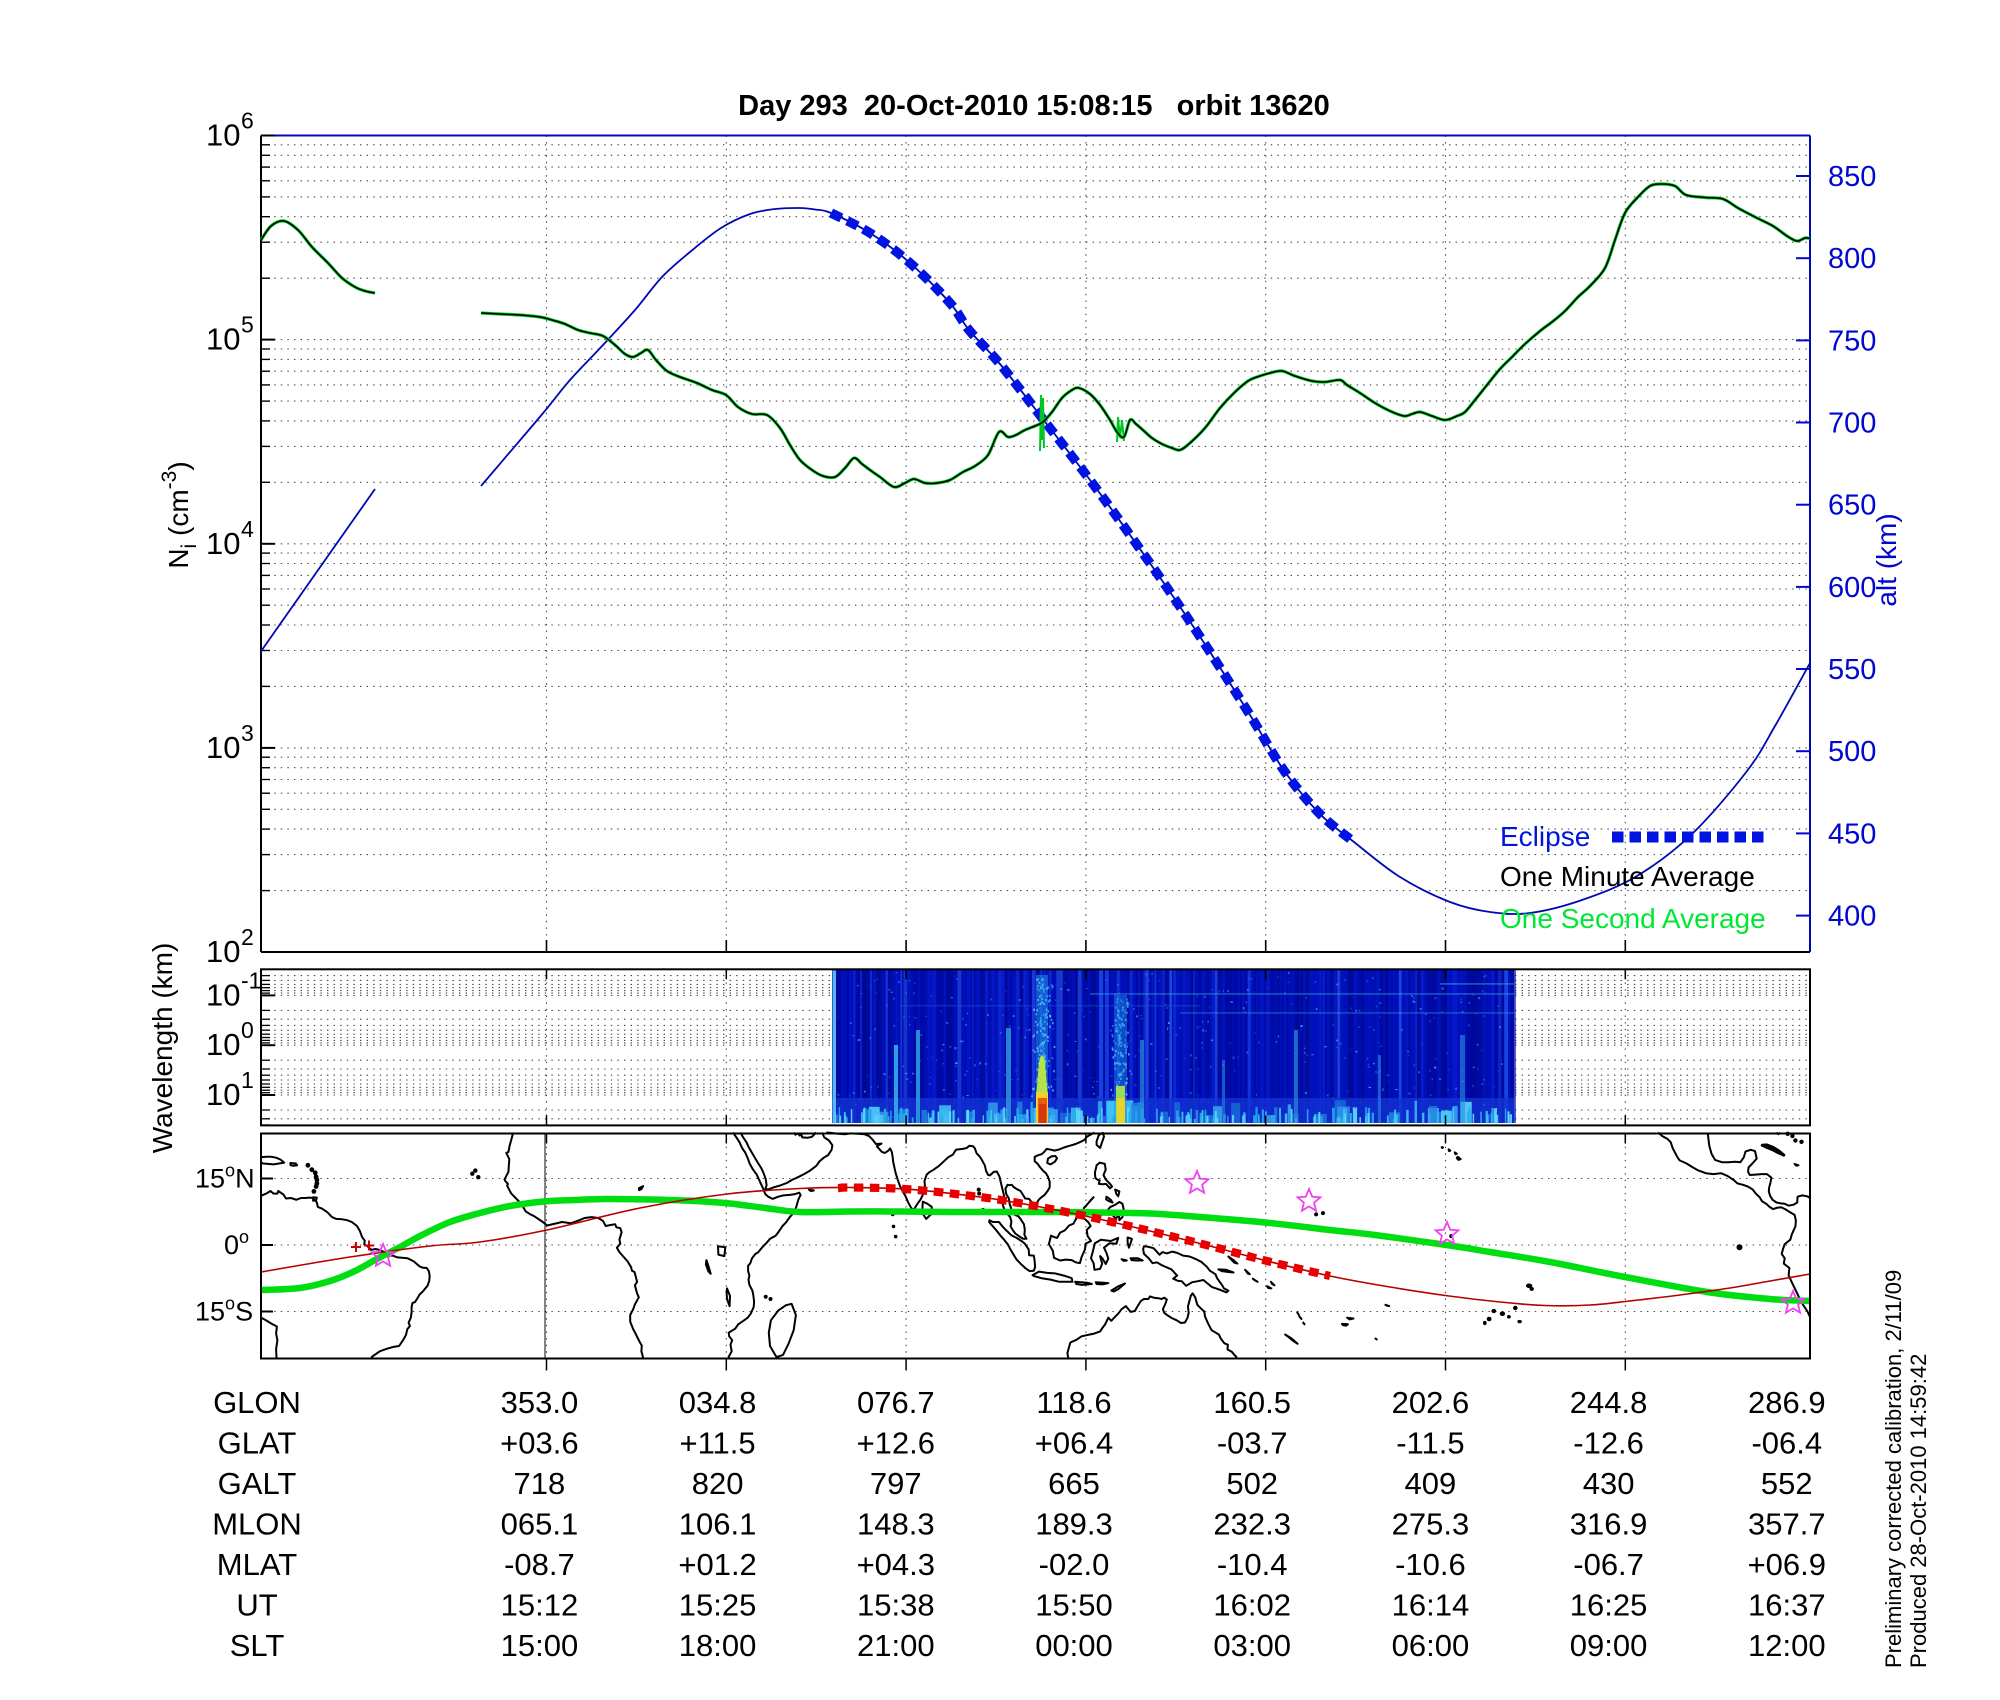 Image resolution: width=2000 pixels, height=1700 pixels. I want to click on svg-text: 353.0, so click(540, 1402).